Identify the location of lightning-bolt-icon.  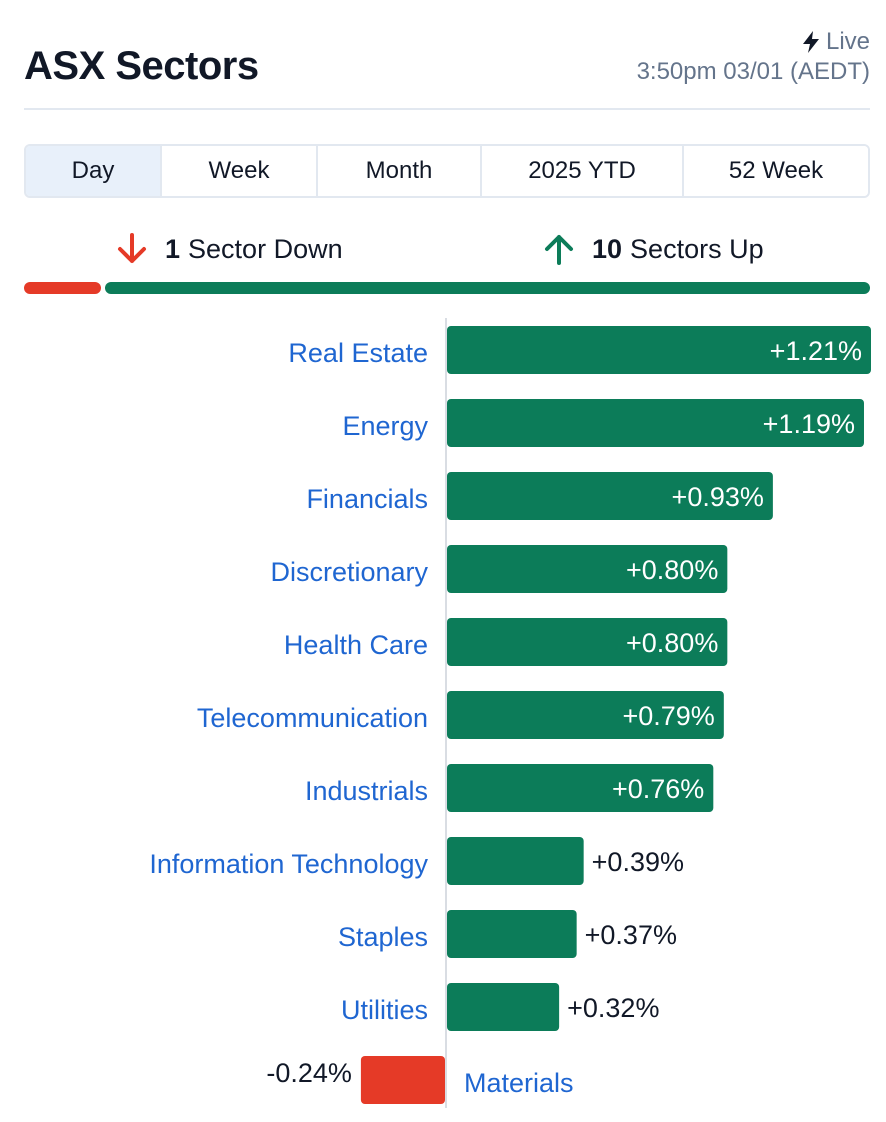
(811, 42).